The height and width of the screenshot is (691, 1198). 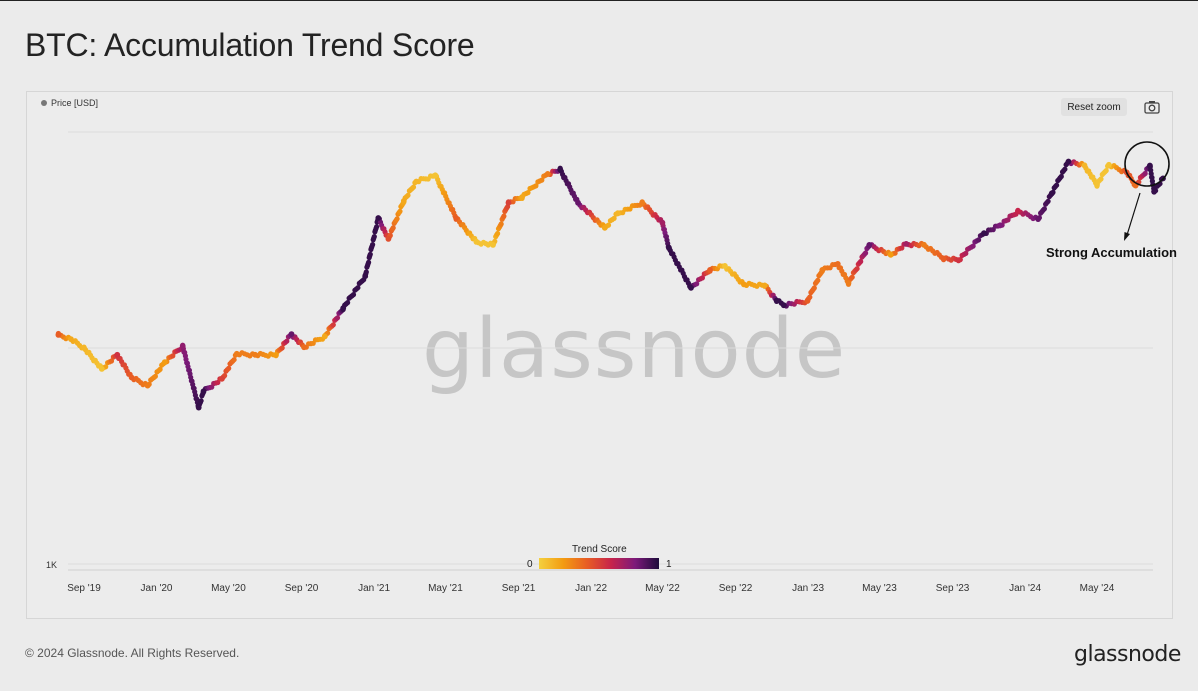 What do you see at coordinates (1147, 164) in the screenshot?
I see `annotation-circle` at bounding box center [1147, 164].